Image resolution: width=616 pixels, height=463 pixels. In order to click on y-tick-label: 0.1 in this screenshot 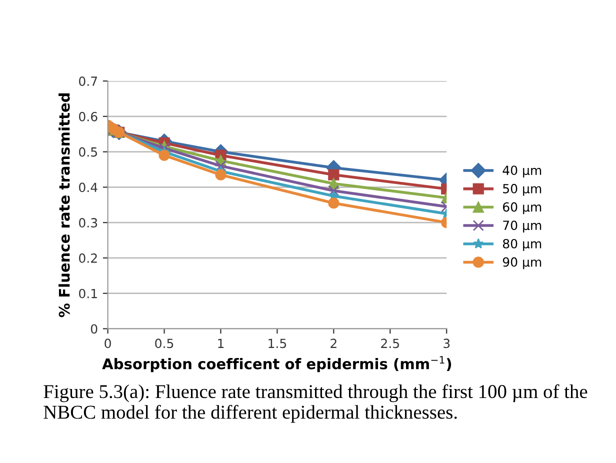, I will do `click(88, 293)`.